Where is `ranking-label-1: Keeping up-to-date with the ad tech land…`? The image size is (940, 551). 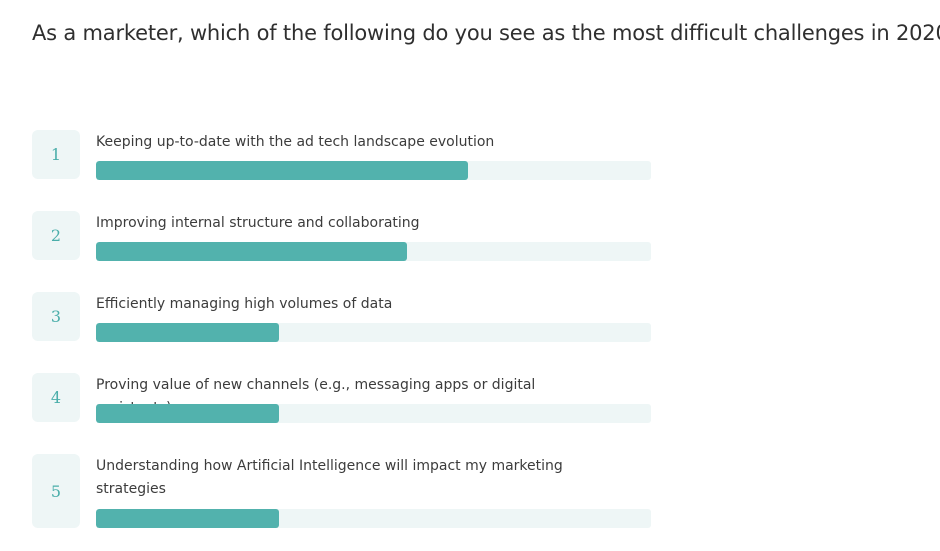
ranking-label-1: Keeping up-to-date with the ad tech land… is located at coordinates (295, 142).